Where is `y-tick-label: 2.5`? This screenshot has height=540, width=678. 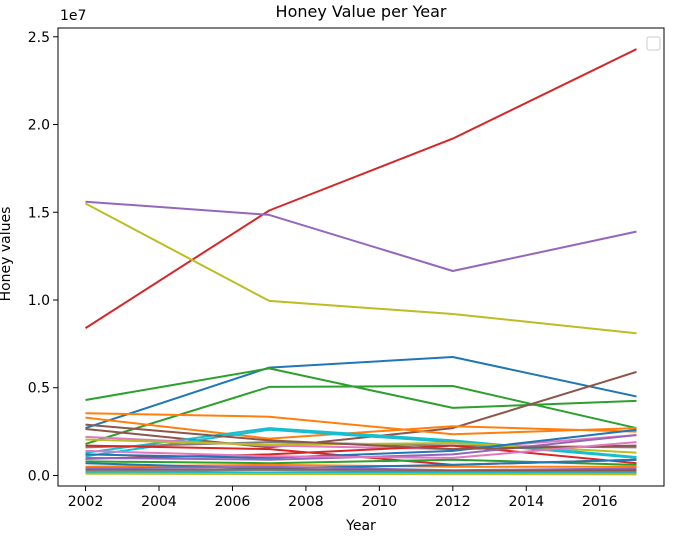
y-tick-label: 2.5 is located at coordinates (39, 38).